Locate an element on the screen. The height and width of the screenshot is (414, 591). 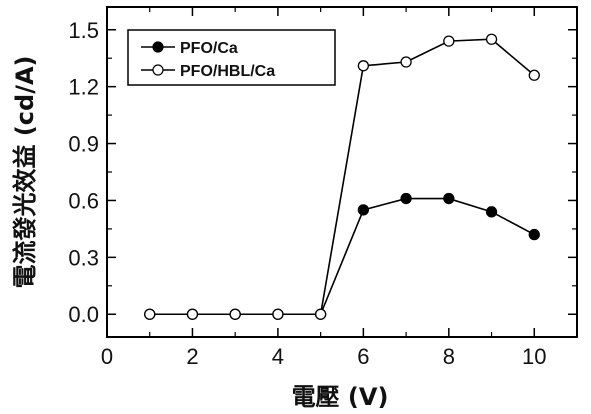
y-tick-label: 0.3 is located at coordinates (83, 257).